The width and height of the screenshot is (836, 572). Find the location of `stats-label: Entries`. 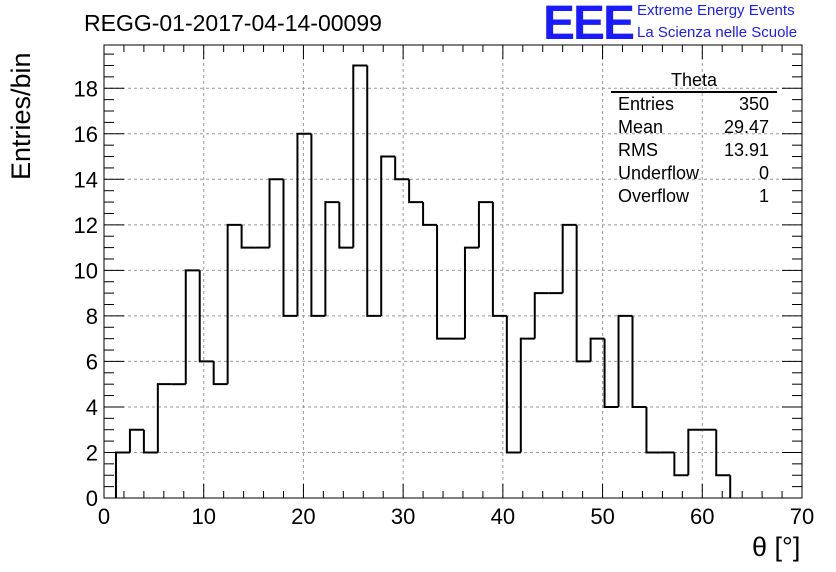

stats-label: Entries is located at coordinates (646, 104).